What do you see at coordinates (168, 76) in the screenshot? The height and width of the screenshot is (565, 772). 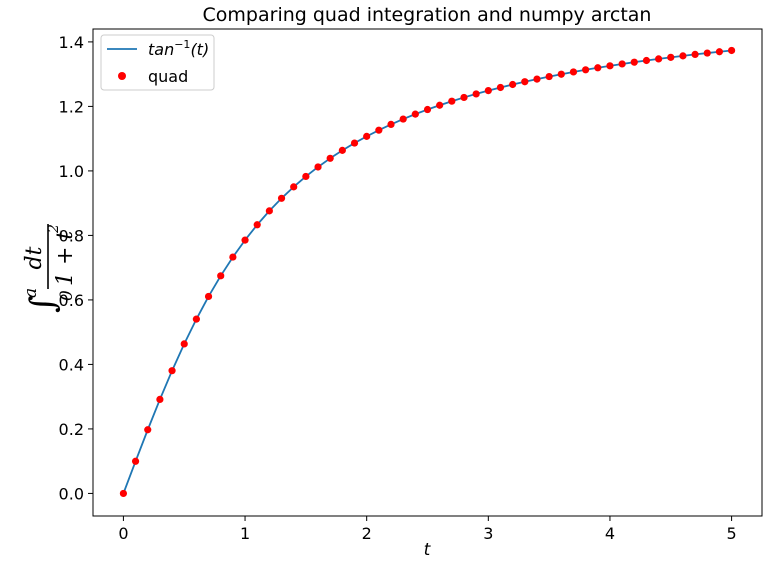 I see `legend-label-quad: quad` at bounding box center [168, 76].